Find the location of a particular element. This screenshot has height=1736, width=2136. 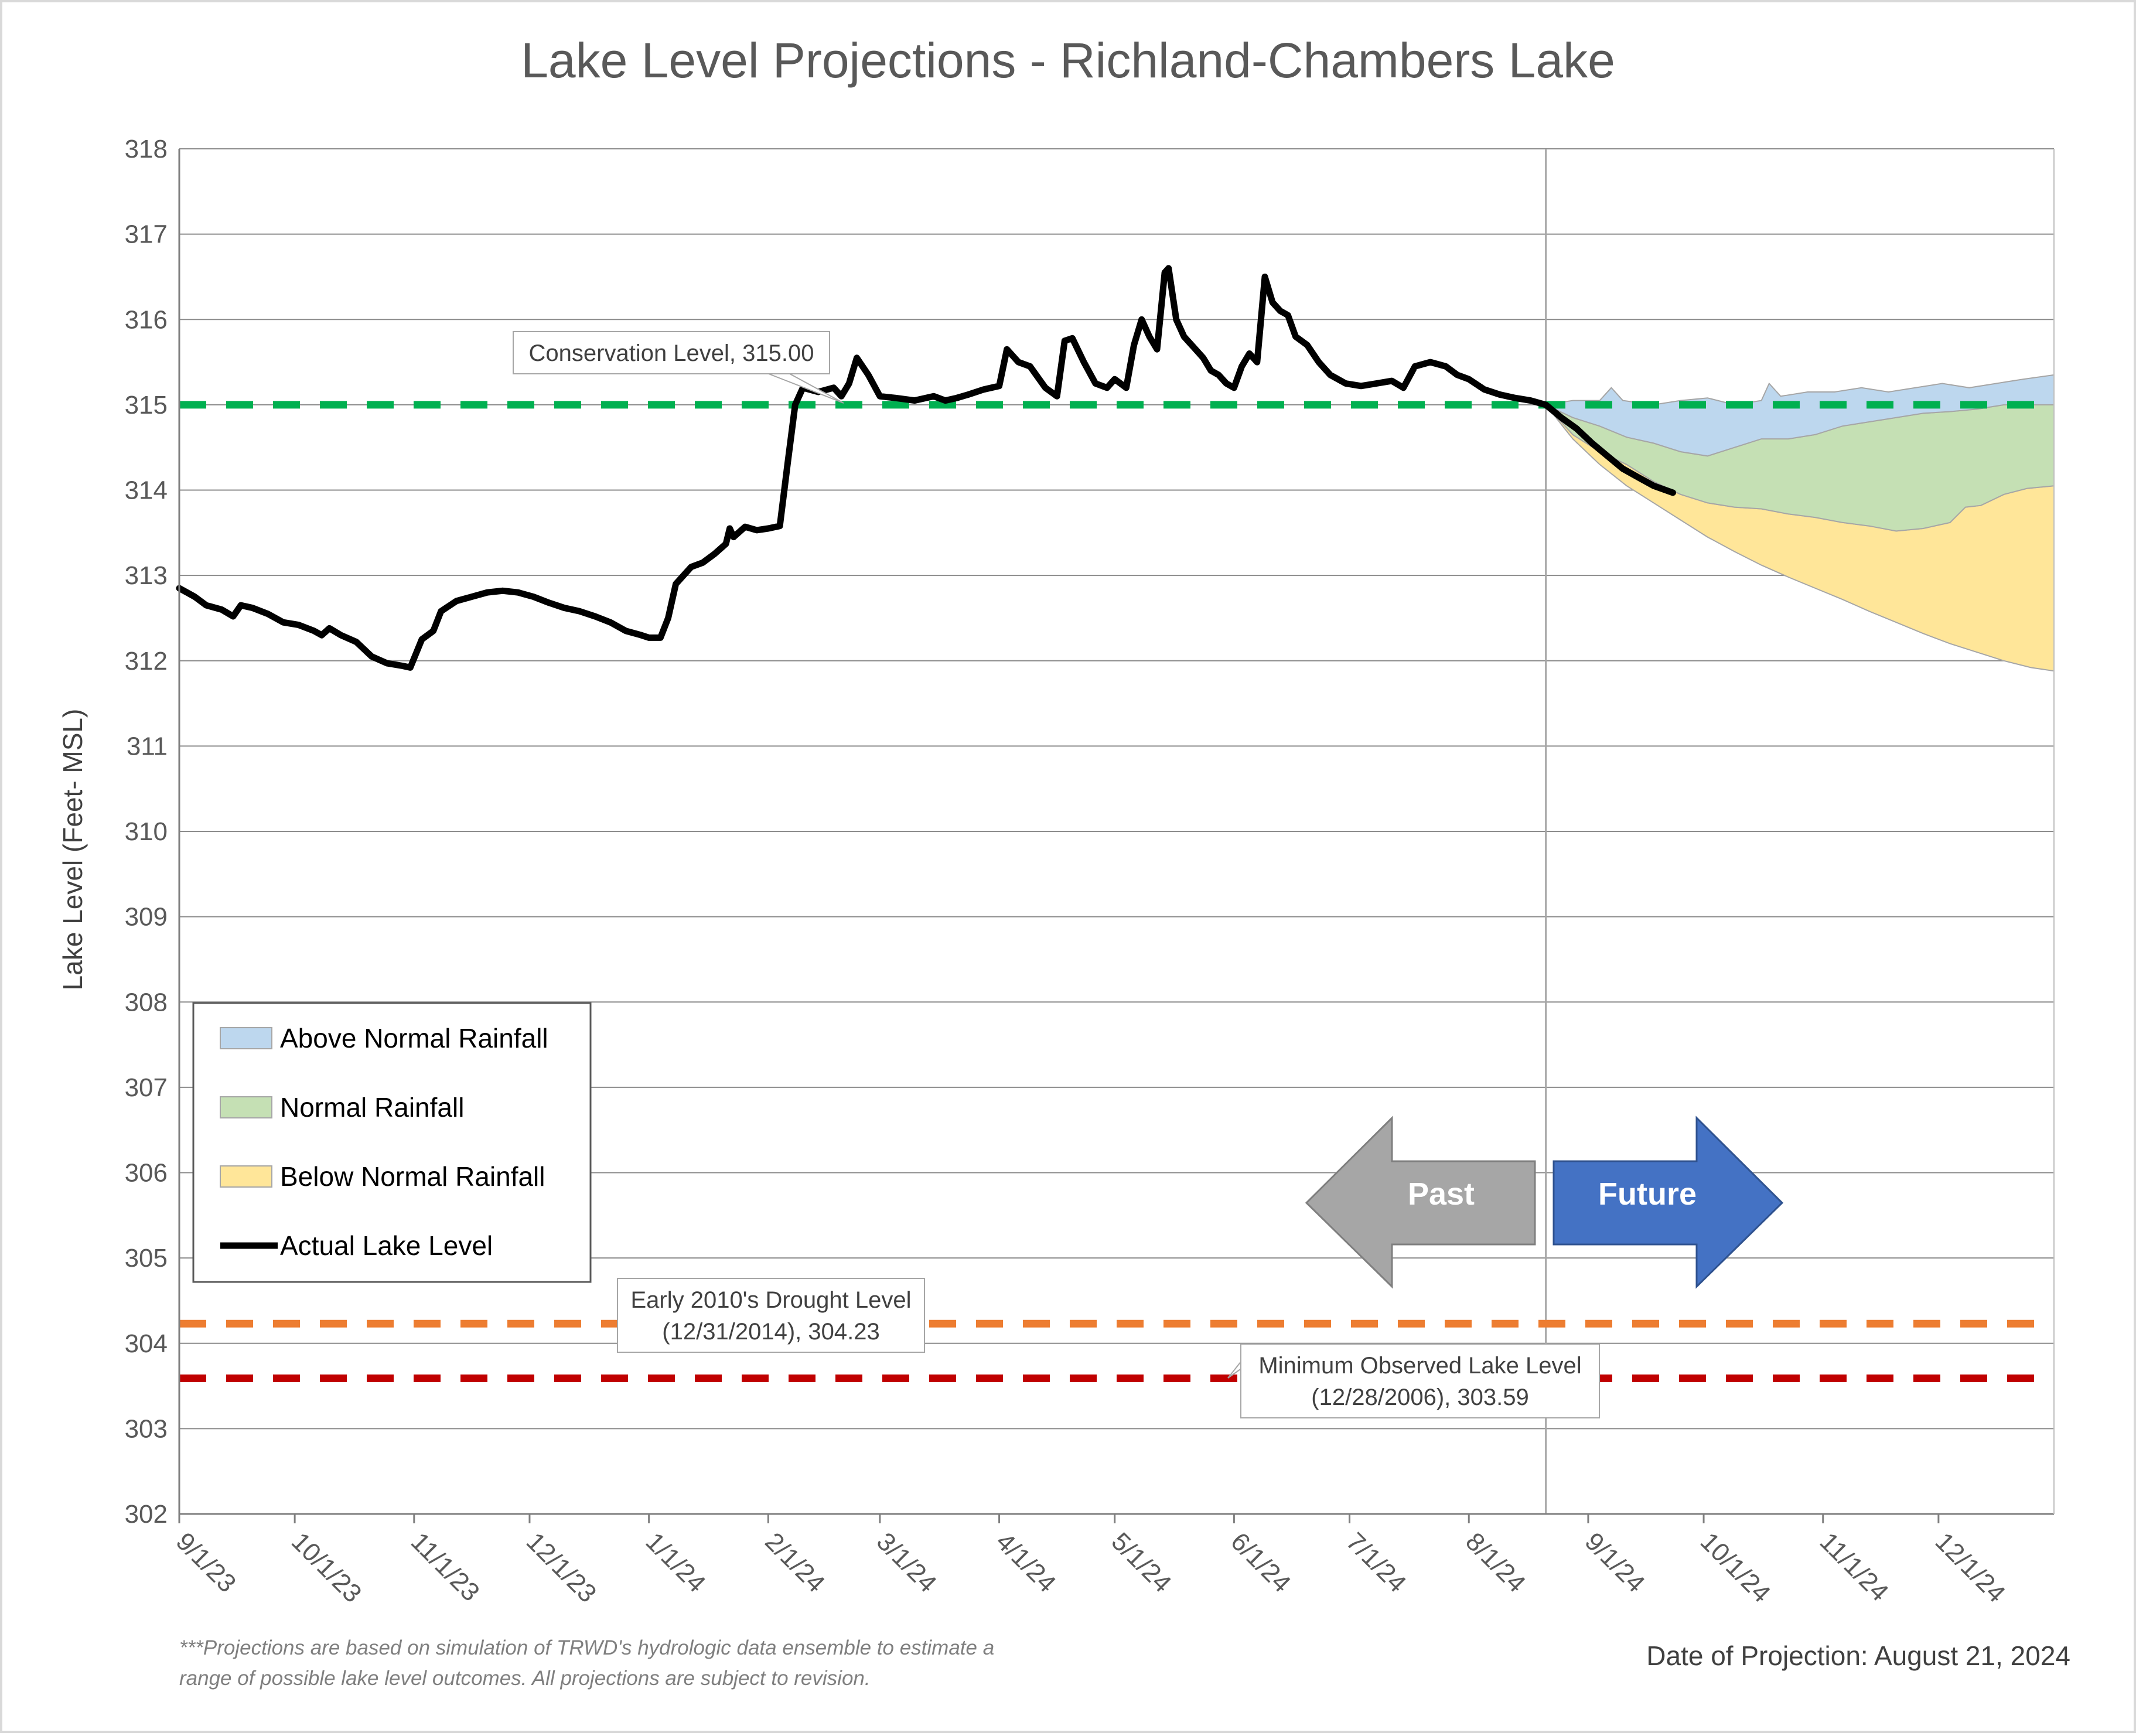

y-axis-label: Lake Level (Feet- MSL) is located at coordinates (73, 850).